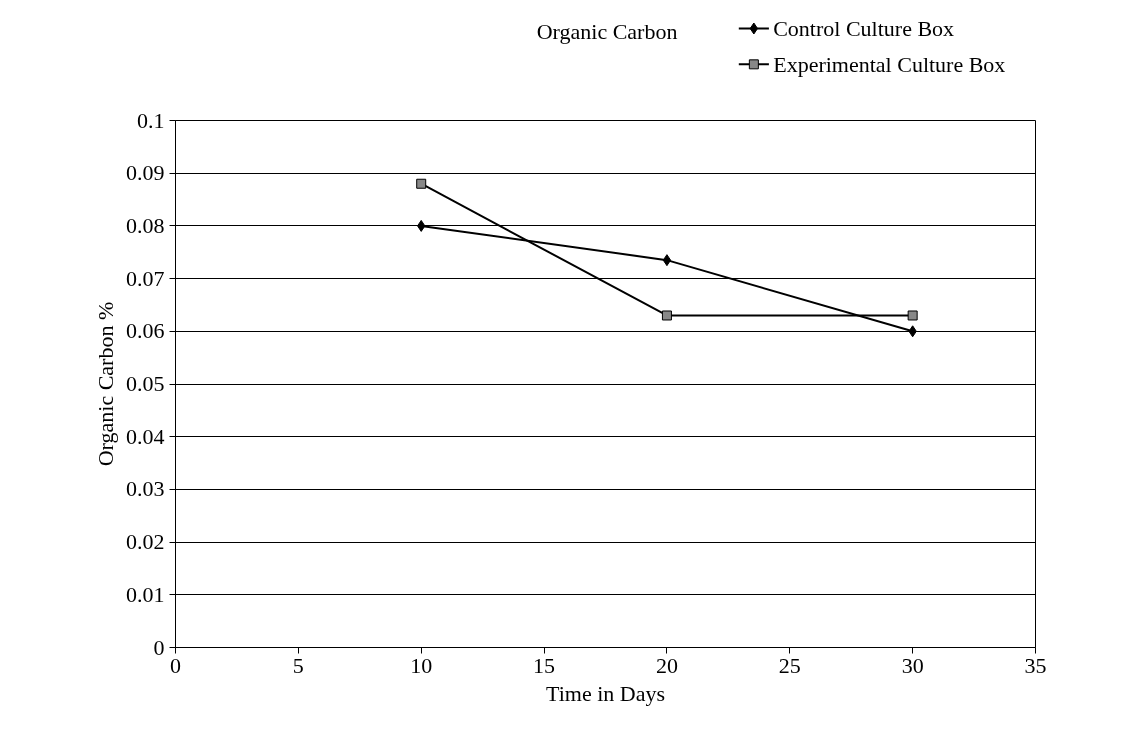 This screenshot has width=1141, height=730. Describe the element at coordinates (145, 173) in the screenshot. I see `y-tick-label: 0.09` at that location.